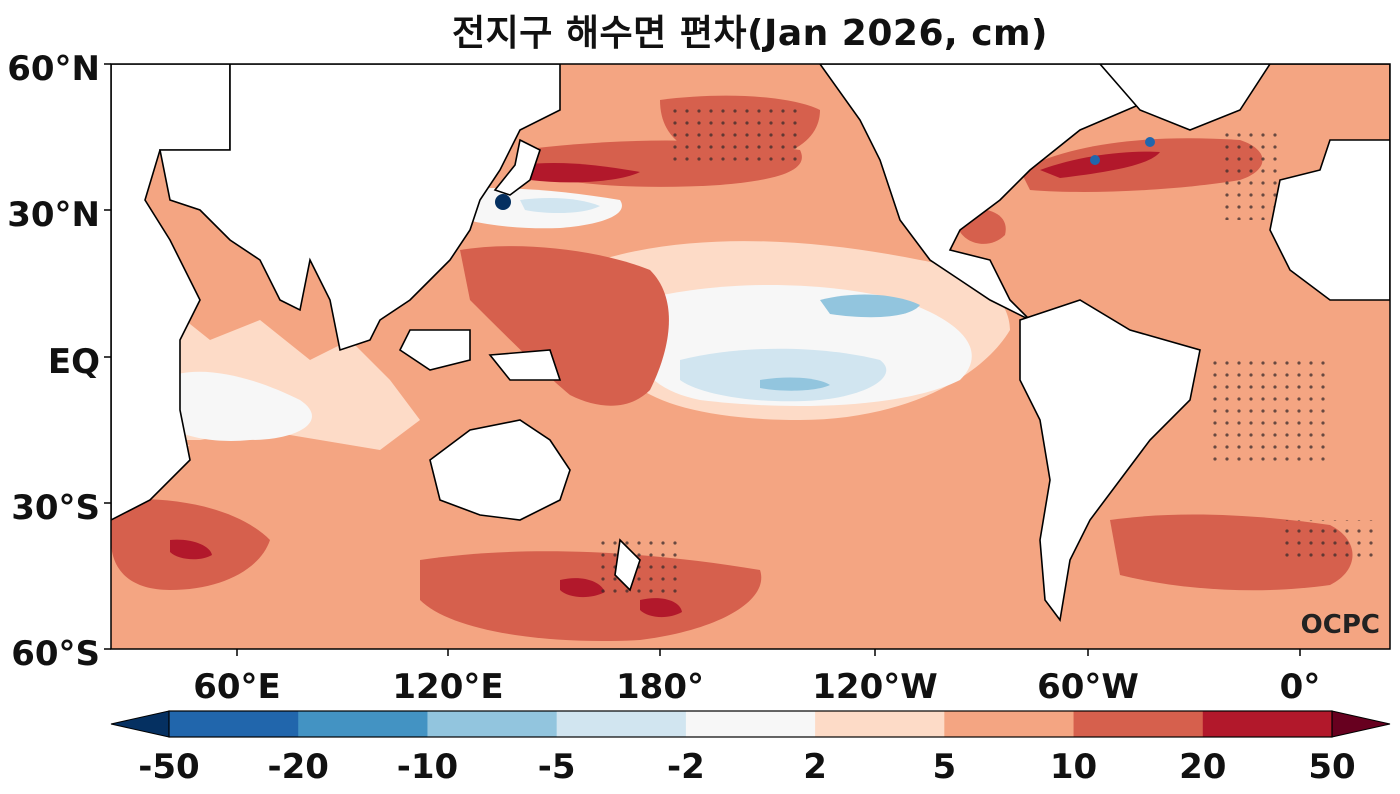 The height and width of the screenshot is (794, 1400). Describe the element at coordinates (434, 350) in the screenshot. I see `indonesia-land` at that location.